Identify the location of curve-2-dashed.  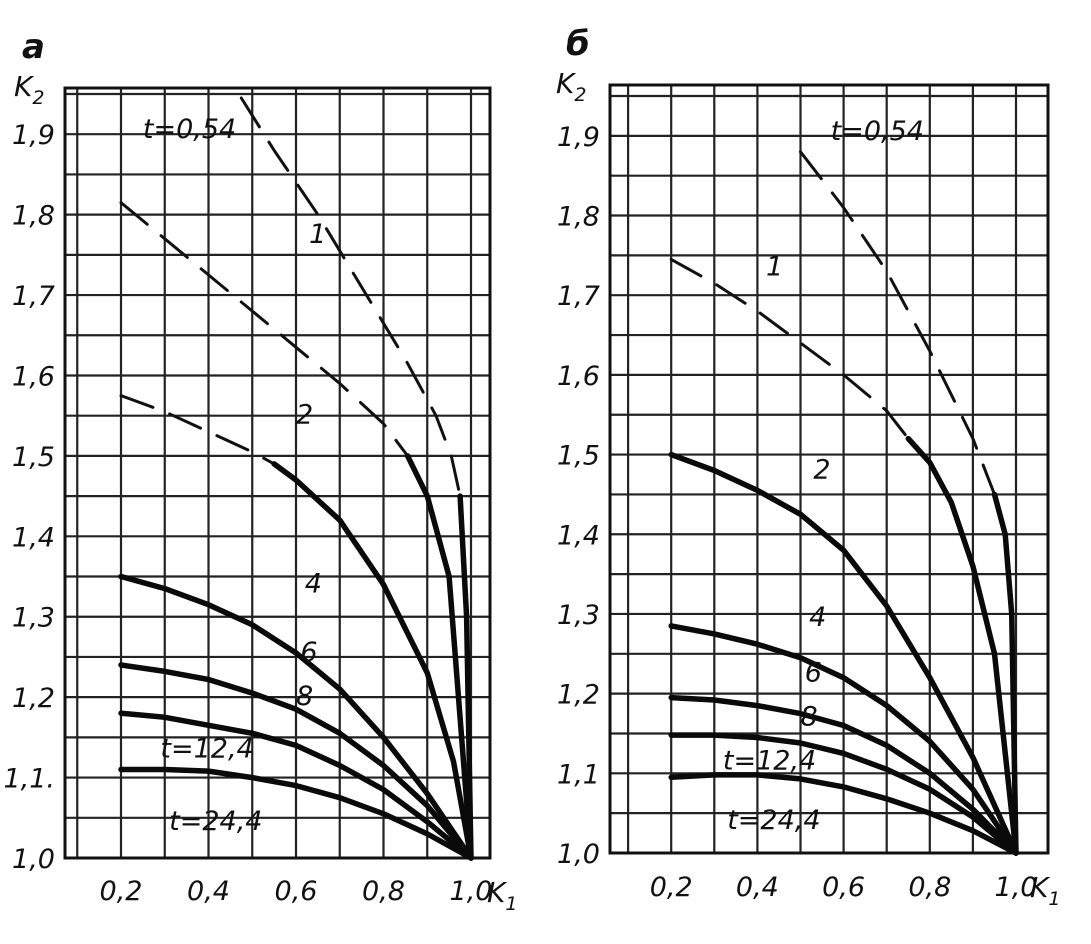
(197, 430).